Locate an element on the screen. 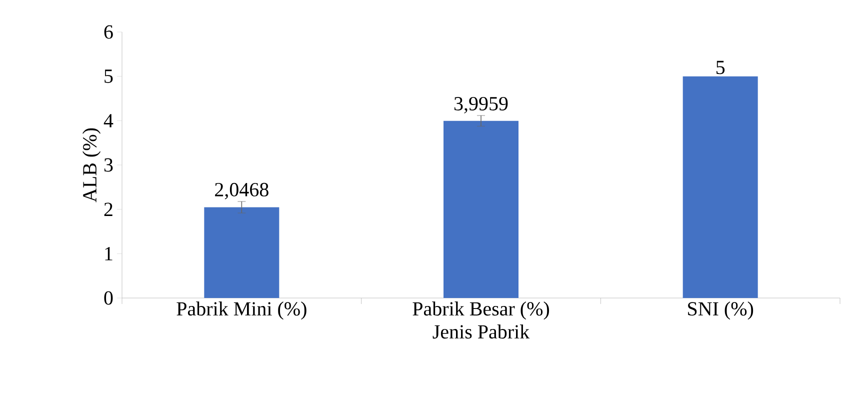  y-tick-label: 4 is located at coordinates (109, 121).